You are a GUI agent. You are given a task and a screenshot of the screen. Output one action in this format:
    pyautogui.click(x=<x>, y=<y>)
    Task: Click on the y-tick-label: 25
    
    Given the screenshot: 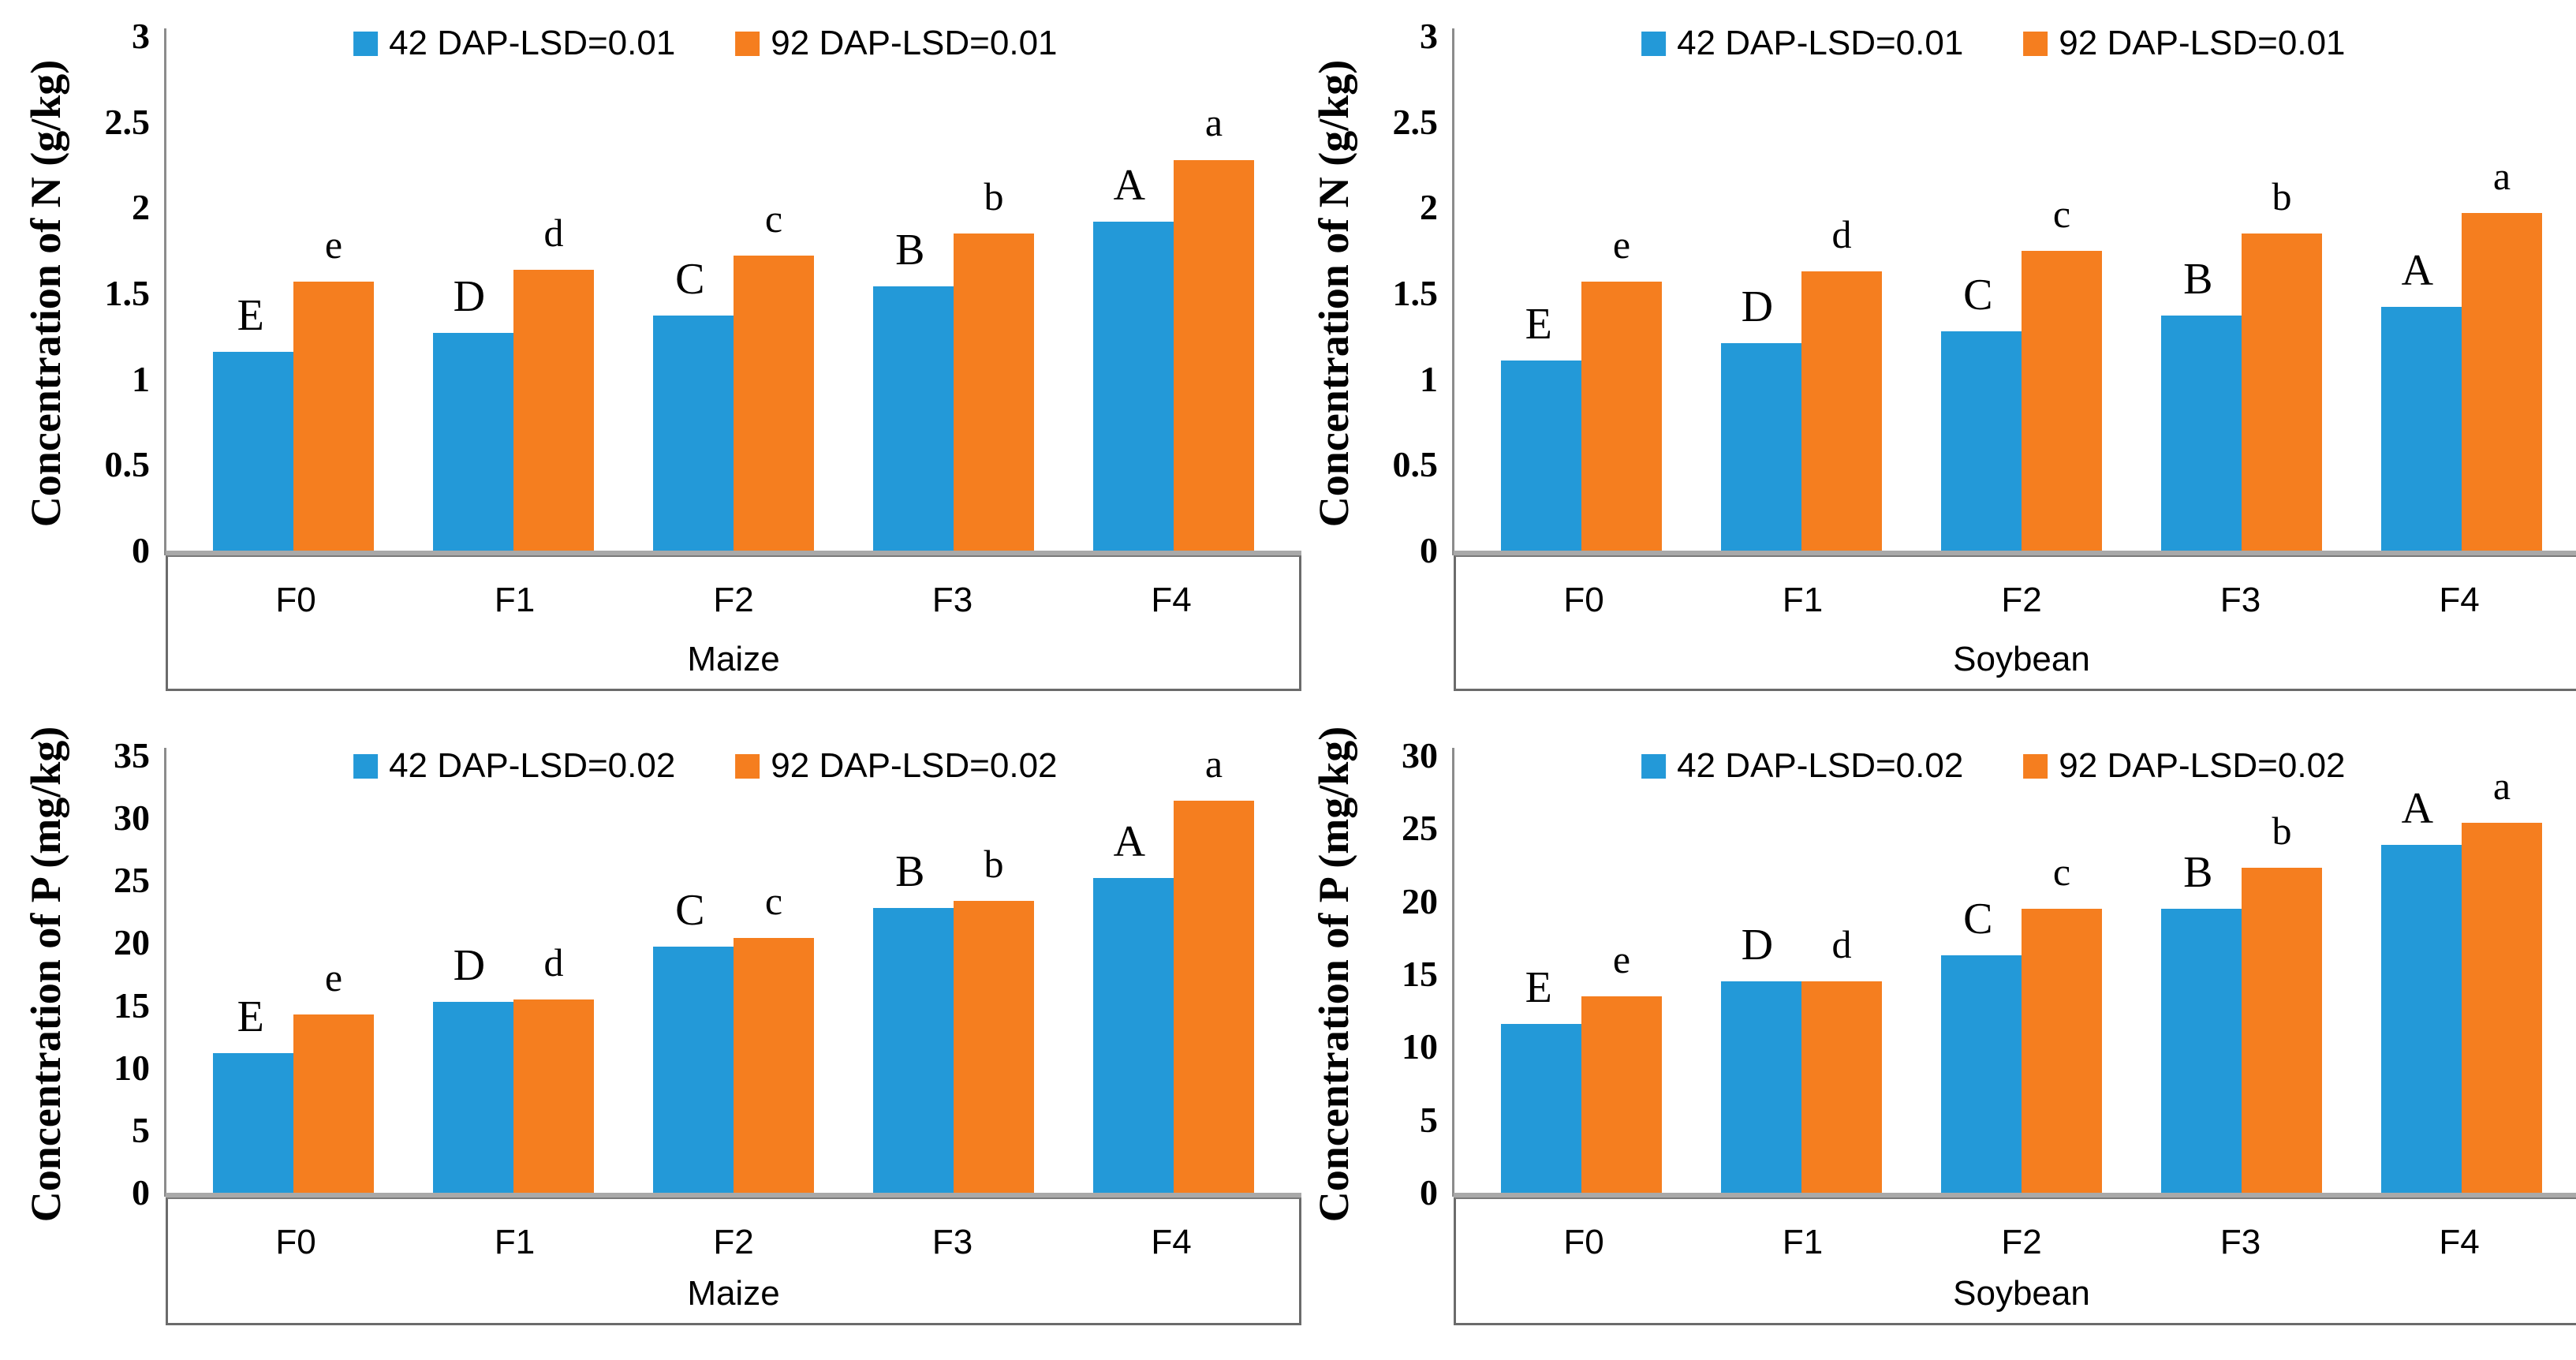 What is the action you would take?
    pyautogui.click(x=132, y=880)
    